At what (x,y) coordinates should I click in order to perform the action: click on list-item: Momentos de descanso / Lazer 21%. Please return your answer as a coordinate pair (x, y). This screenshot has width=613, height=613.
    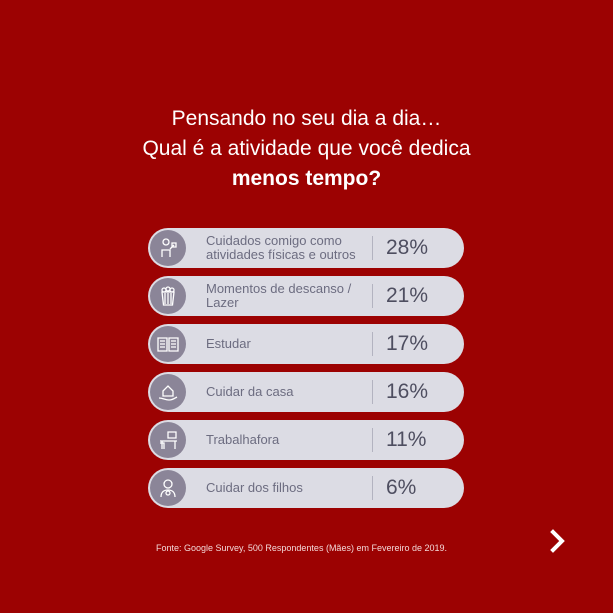
    Looking at the image, I should click on (306, 296).